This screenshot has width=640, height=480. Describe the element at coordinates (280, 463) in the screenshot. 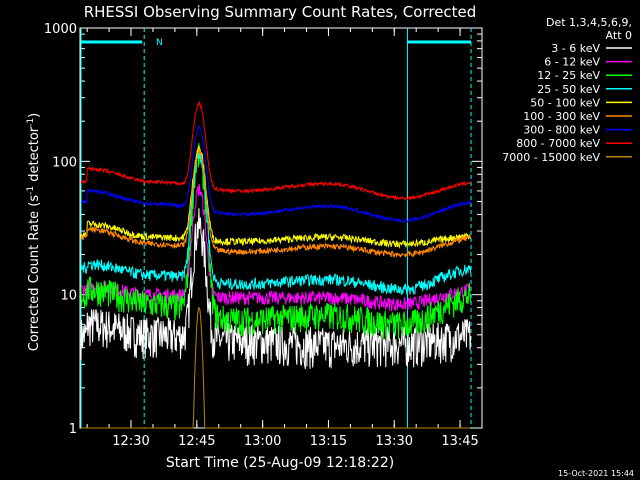

I see `x-axis-label: Start Time (25-Aug-09 12:18:22)` at that location.